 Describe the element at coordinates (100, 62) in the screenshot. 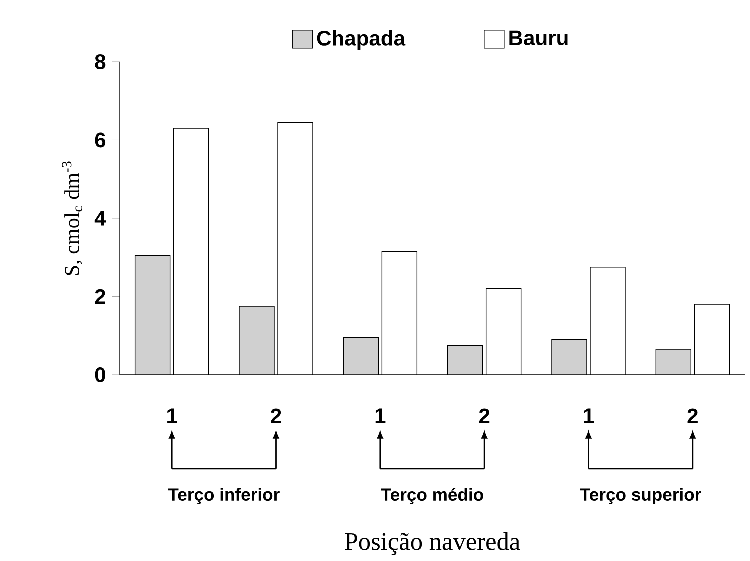

I see `y-tick-label: 8` at that location.